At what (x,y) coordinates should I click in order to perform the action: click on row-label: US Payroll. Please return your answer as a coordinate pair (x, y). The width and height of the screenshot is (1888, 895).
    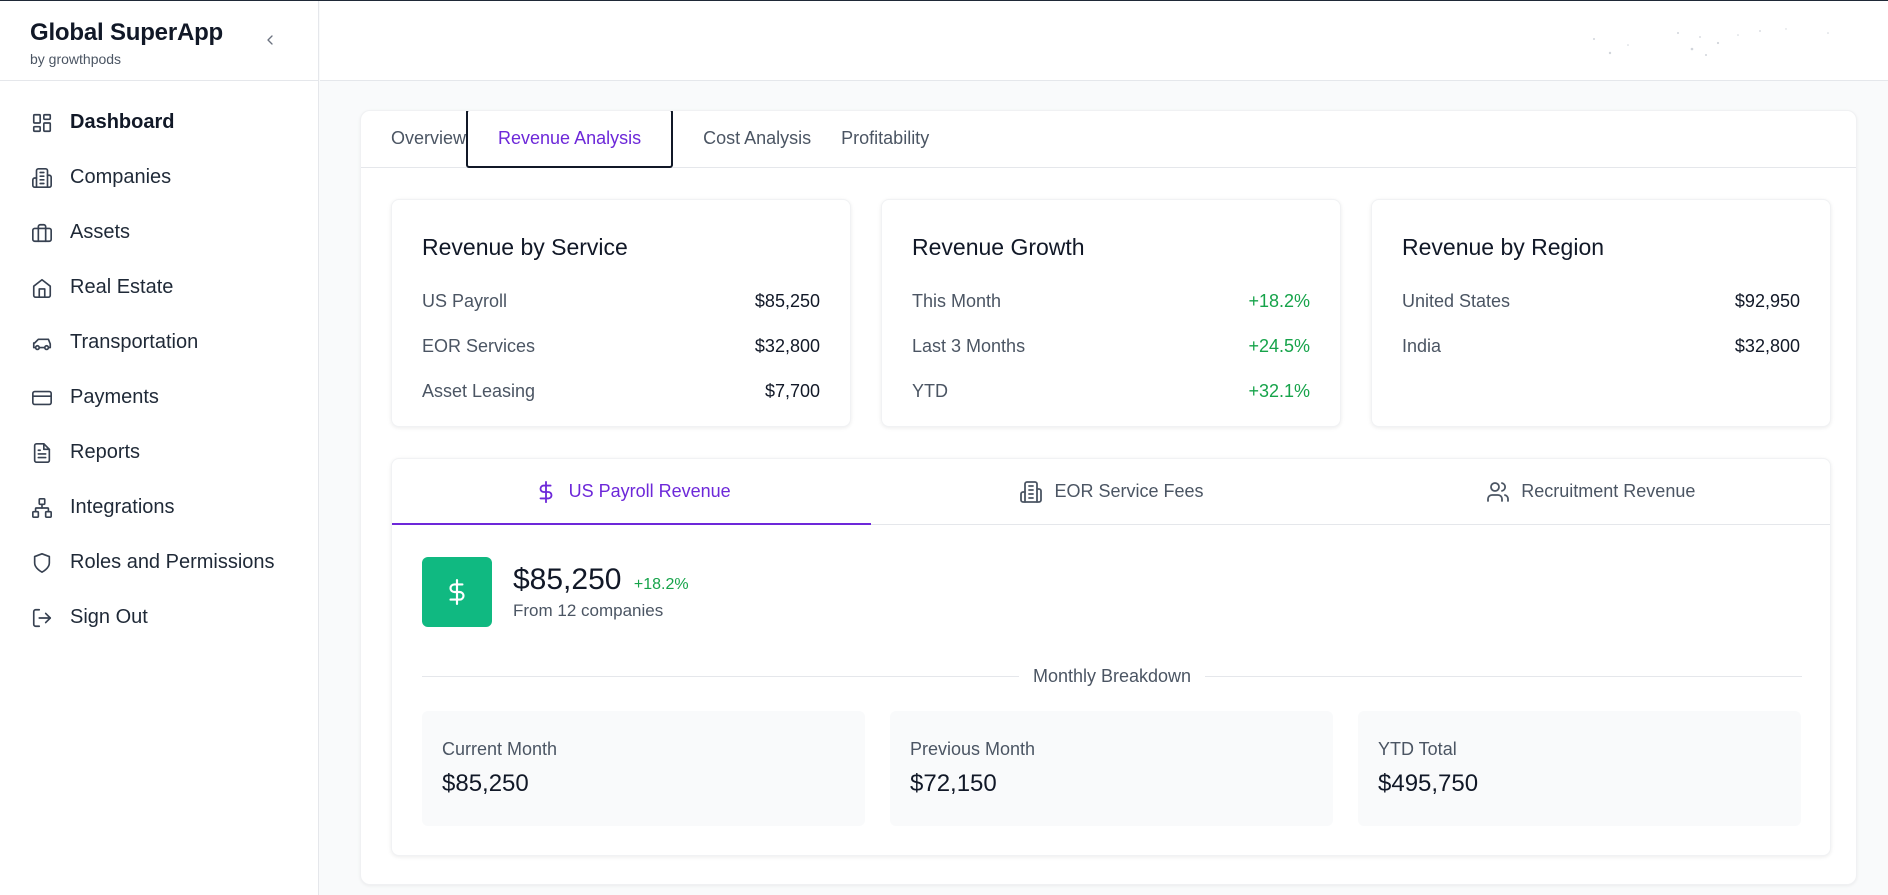
    Looking at the image, I should click on (465, 301).